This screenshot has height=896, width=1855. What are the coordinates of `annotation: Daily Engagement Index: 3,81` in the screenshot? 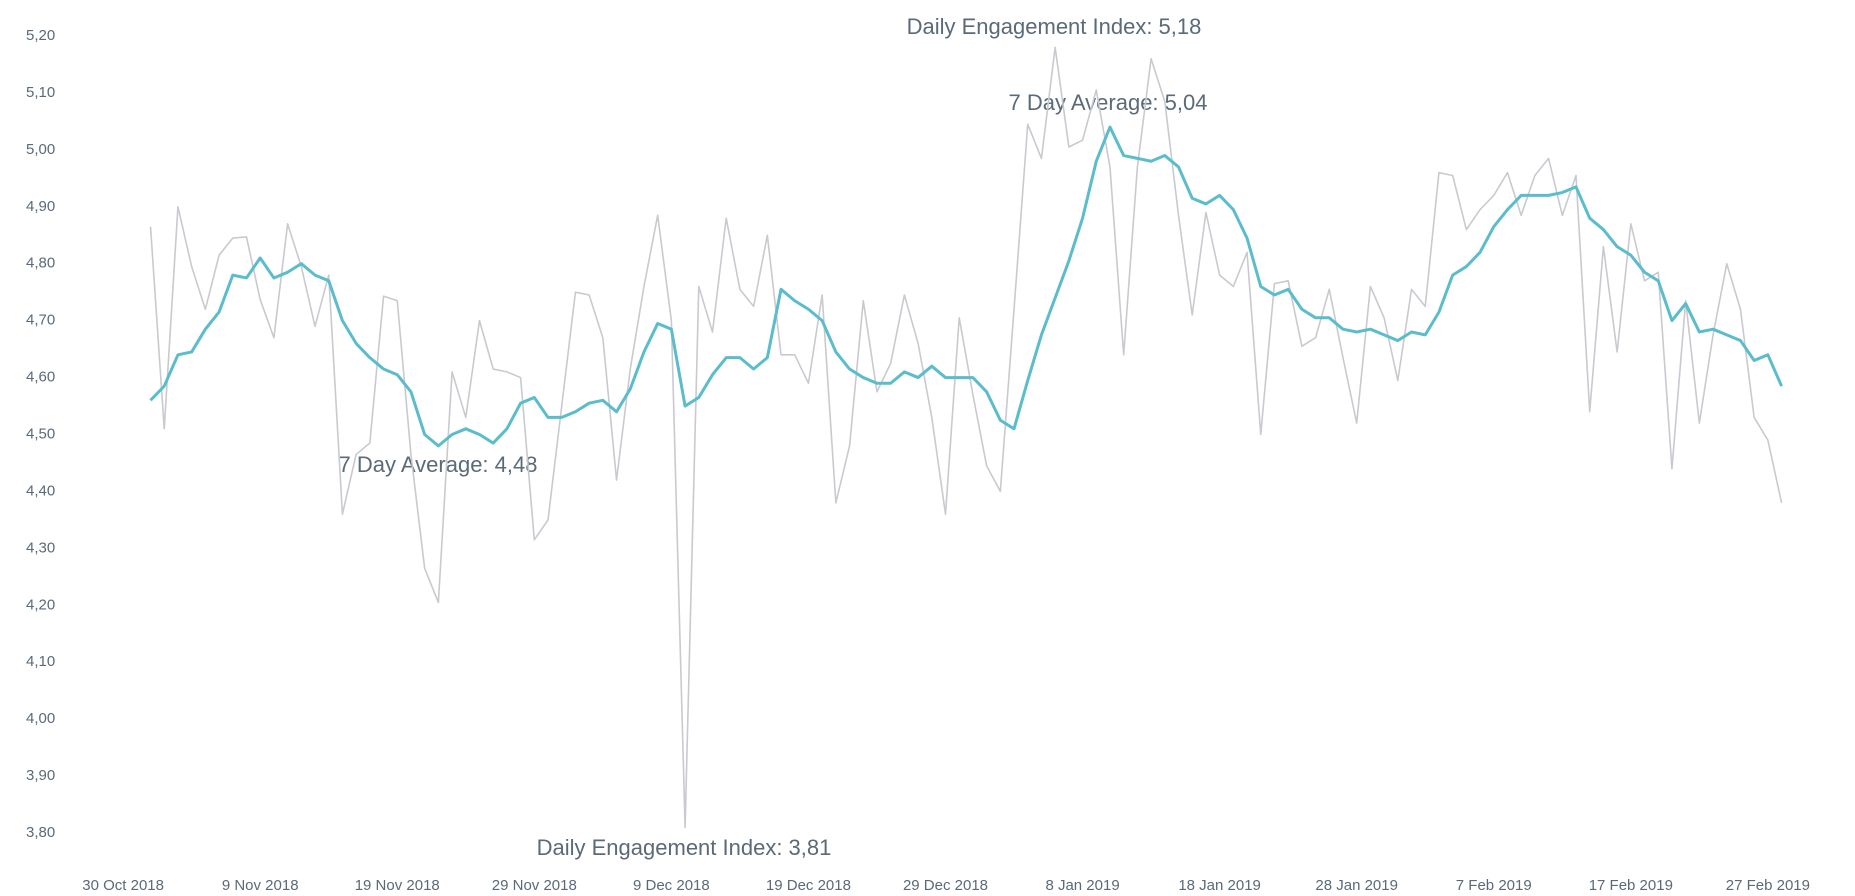 It's located at (684, 847).